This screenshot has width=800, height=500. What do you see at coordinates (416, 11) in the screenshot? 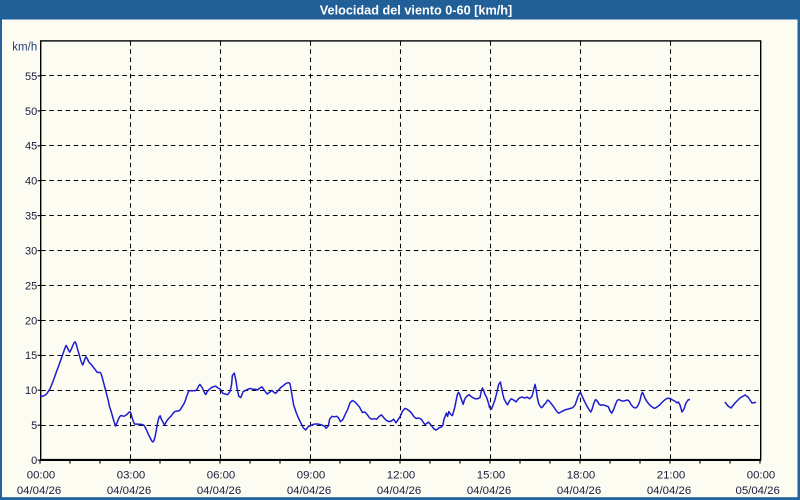
I see `svg-text:Velocidad del viento 0-60 [km/: Velocidad del viento 0-60 [km/h]` at bounding box center [416, 11].